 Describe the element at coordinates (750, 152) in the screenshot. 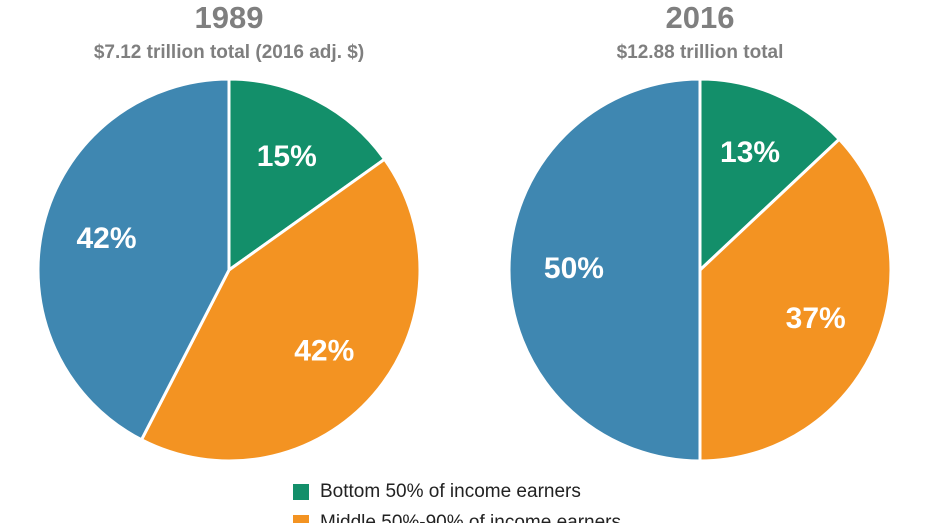

I see `value-label: 13%` at that location.